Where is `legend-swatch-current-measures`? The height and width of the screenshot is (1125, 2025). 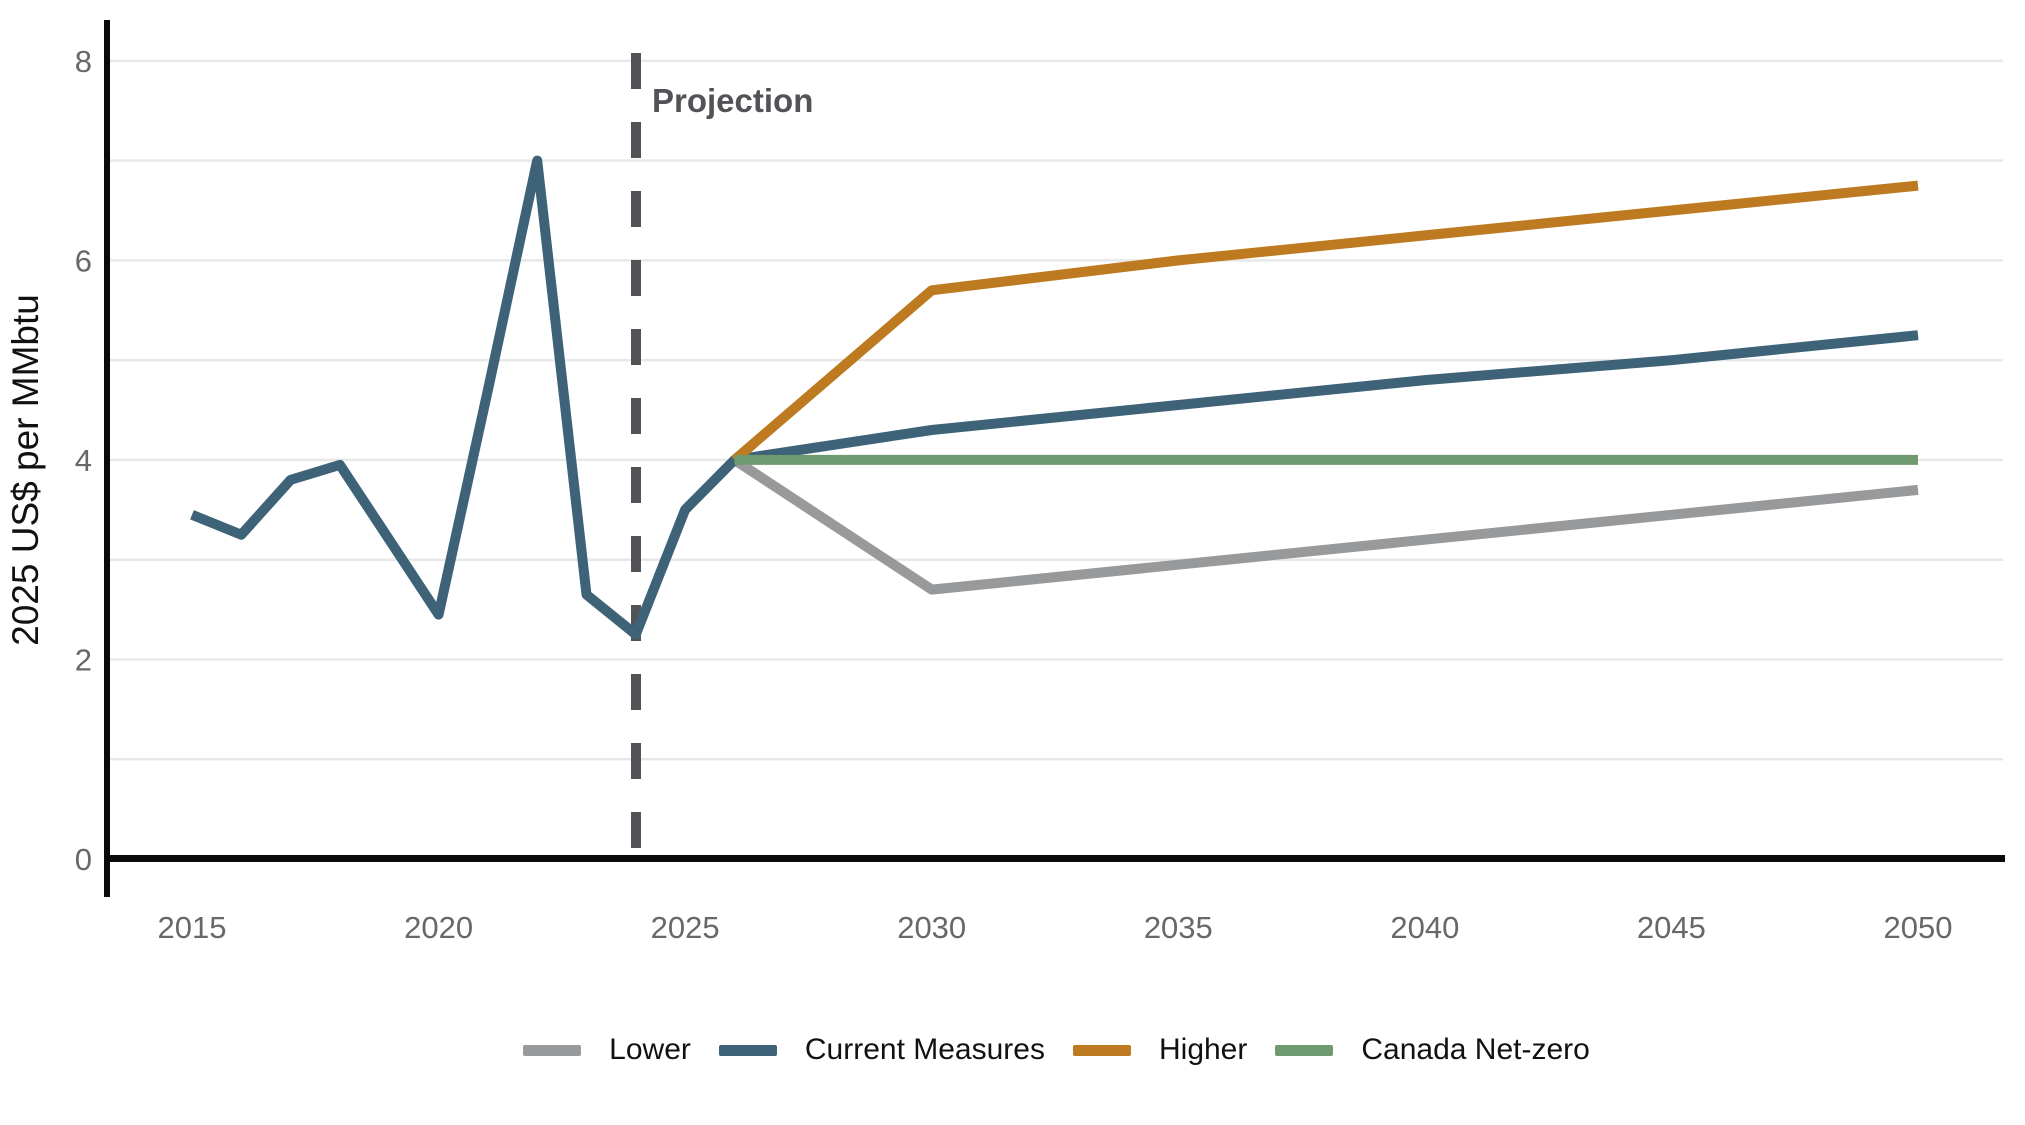 legend-swatch-current-measures is located at coordinates (747, 1050).